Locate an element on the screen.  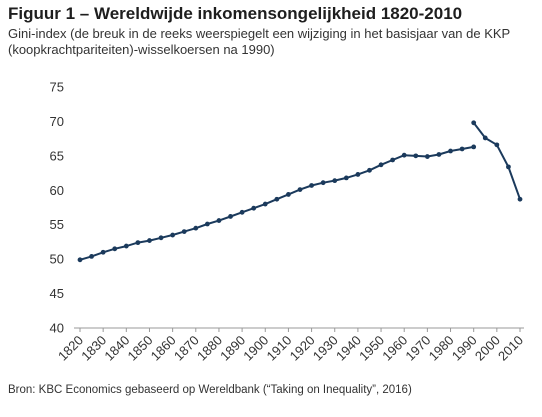
x-tick-label: 1890 is located at coordinates (232, 348).